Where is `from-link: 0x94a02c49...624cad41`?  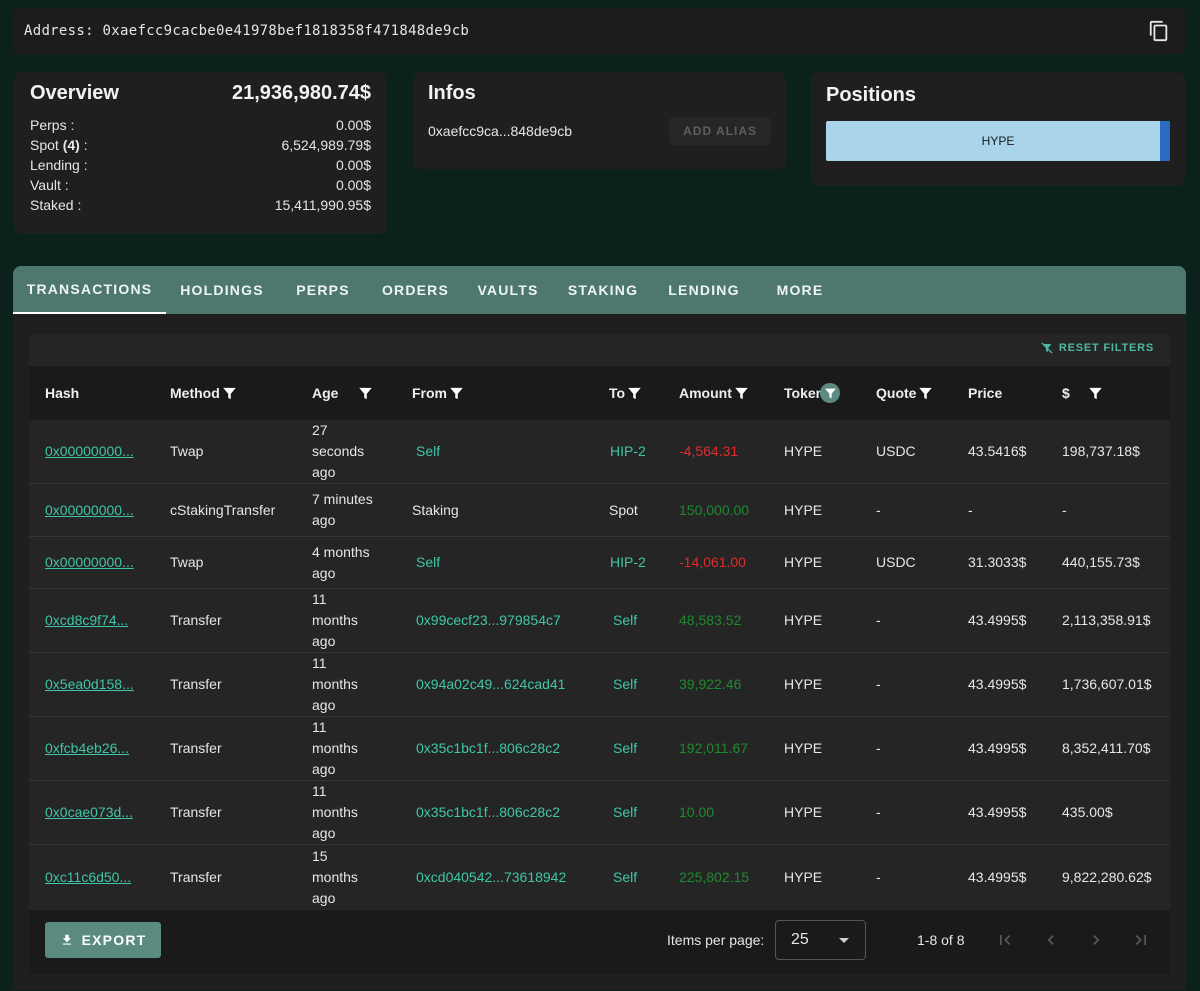 from-link: 0x94a02c49...624cad41 is located at coordinates (491, 684).